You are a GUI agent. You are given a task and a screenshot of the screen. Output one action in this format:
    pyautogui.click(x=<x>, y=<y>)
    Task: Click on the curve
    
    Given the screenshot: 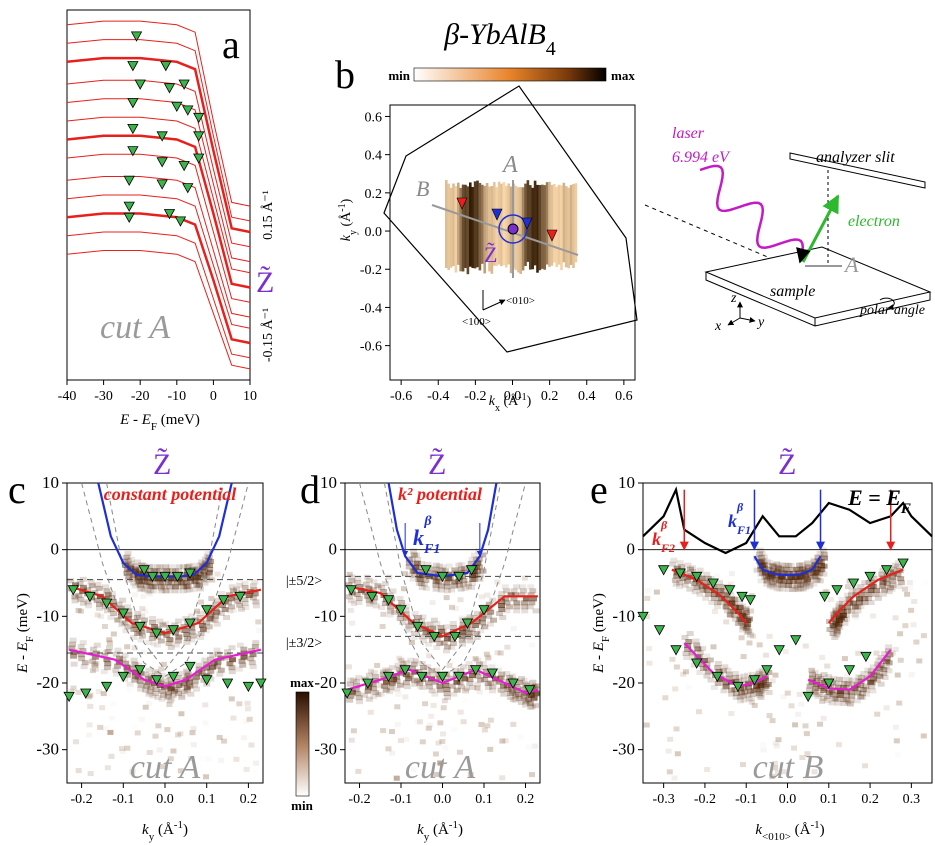 What is the action you would take?
    pyautogui.click(x=442, y=611)
    